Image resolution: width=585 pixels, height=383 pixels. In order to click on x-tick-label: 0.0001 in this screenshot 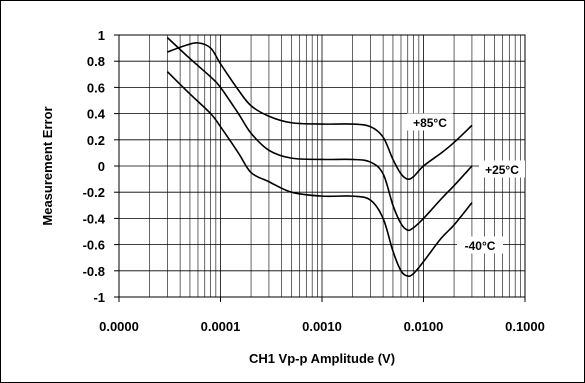, I will do `click(221, 326)`.